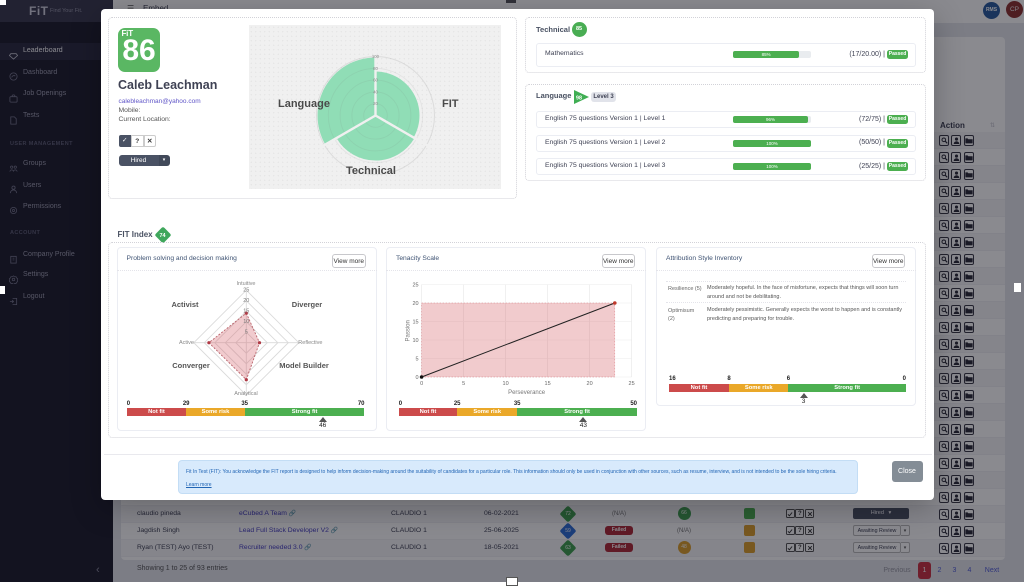 Image resolution: width=1024 pixels, height=586 pixels. I want to click on svg-text: 100, so click(376, 56).